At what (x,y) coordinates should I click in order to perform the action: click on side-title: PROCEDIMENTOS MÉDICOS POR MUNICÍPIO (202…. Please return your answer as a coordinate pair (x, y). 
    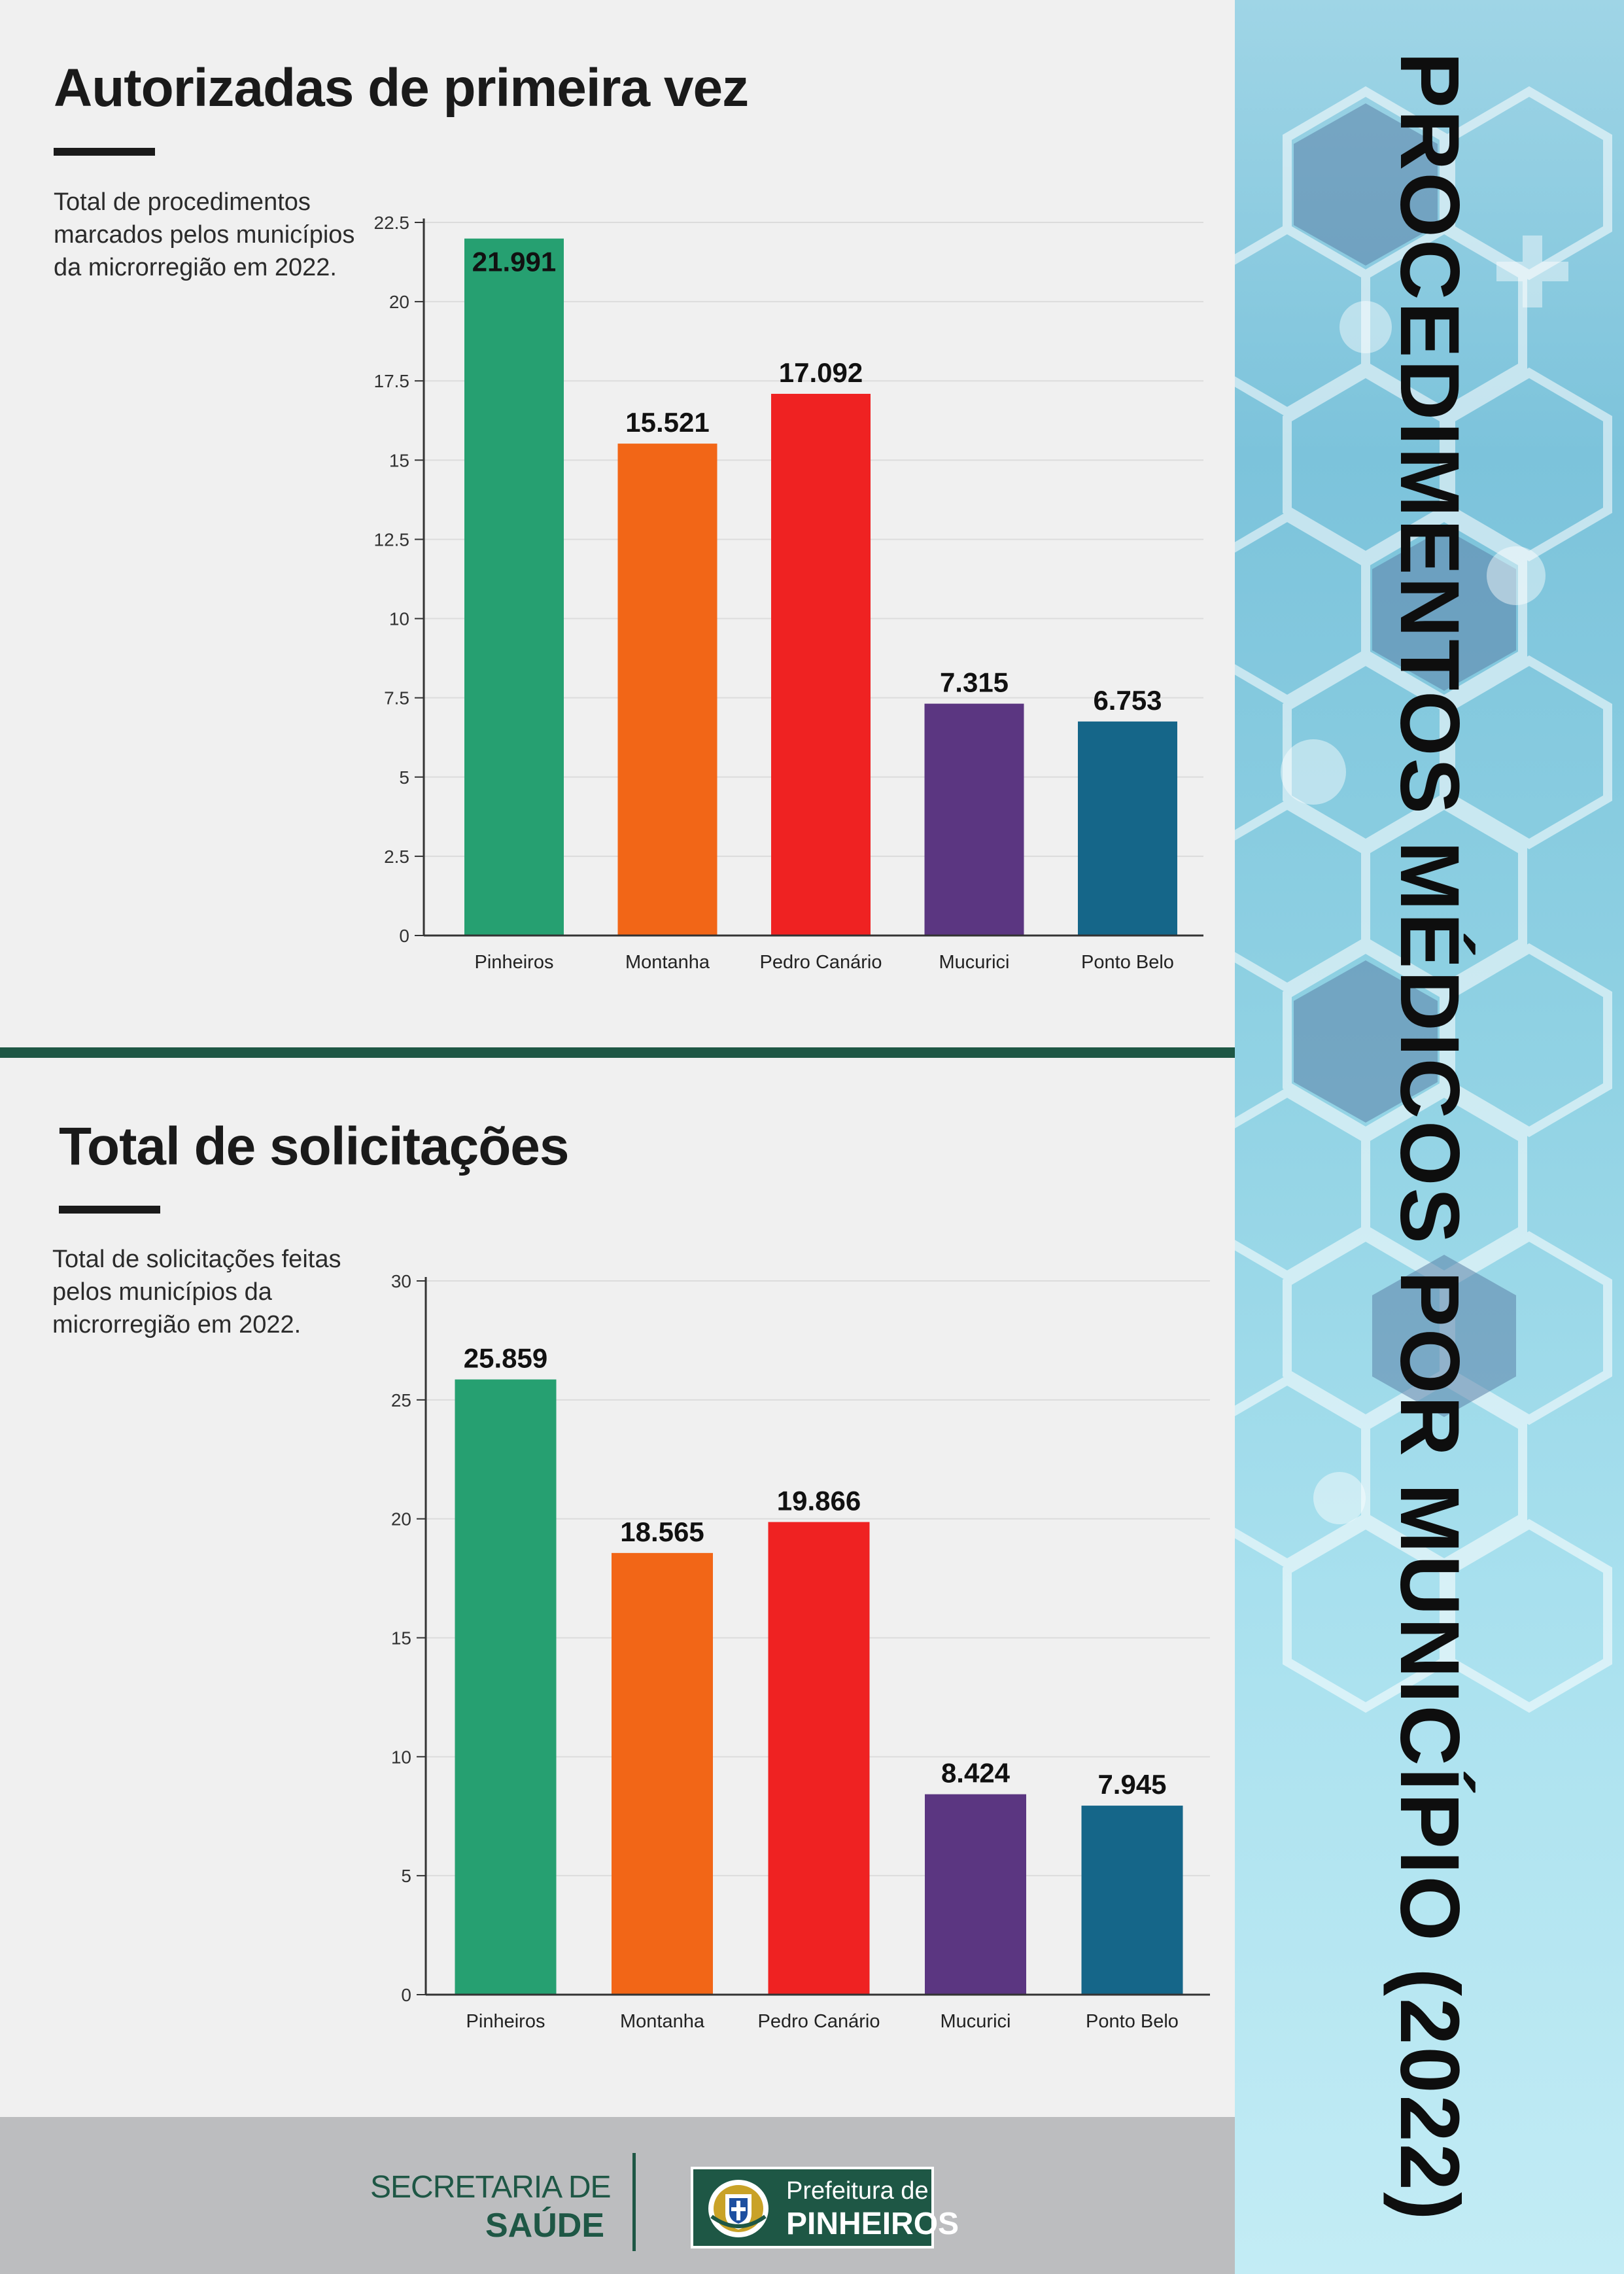
    Looking at the image, I should click on (1429, 1137).